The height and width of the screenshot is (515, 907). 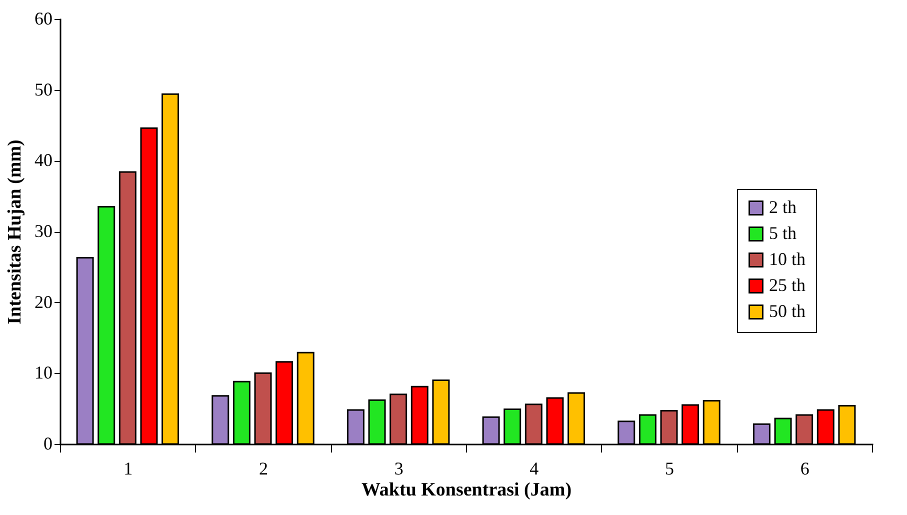 What do you see at coordinates (48, 444) in the screenshot?
I see `y-tick-label: 0` at bounding box center [48, 444].